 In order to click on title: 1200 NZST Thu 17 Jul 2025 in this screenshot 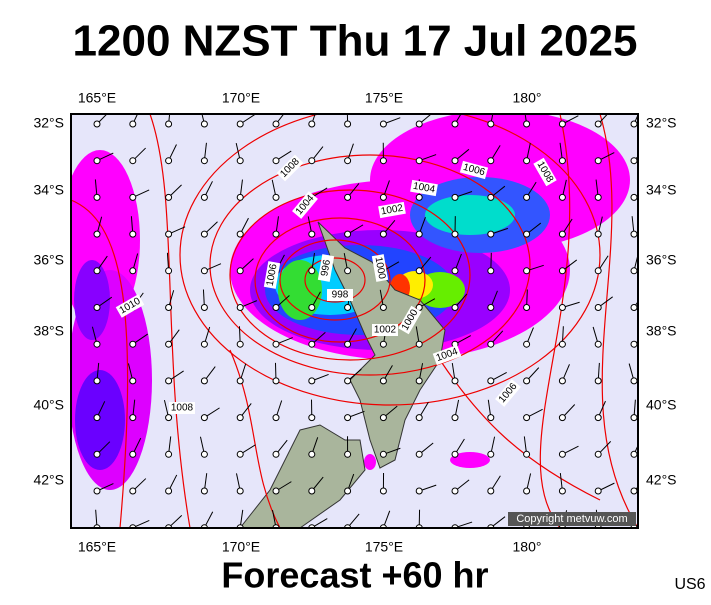, I will do `click(355, 41)`.